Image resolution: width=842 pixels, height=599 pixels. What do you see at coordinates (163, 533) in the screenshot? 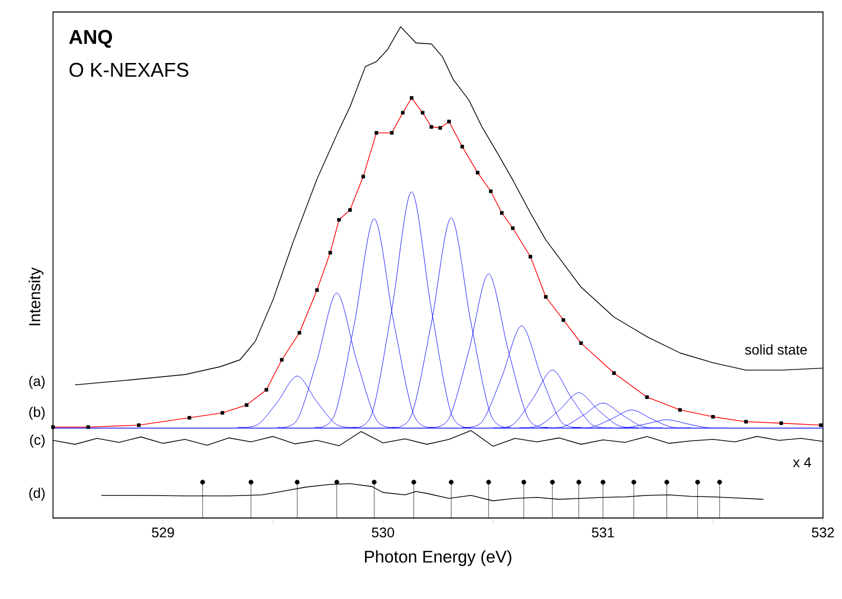
I see `x-tick-label: 529` at bounding box center [163, 533].